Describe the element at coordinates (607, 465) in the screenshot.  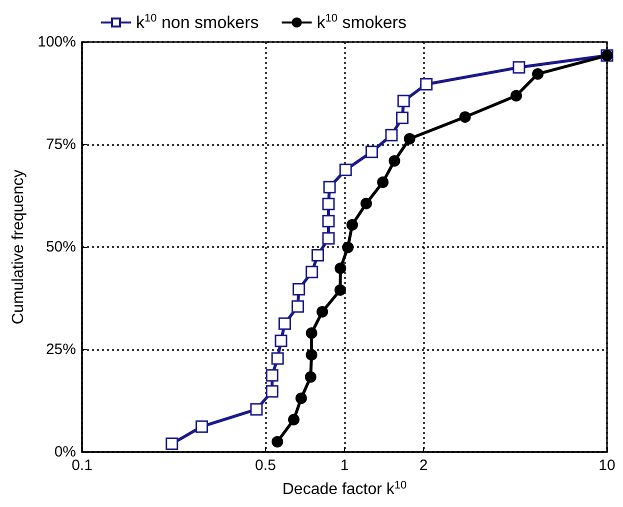
I see `x-tick-label: 10` at that location.